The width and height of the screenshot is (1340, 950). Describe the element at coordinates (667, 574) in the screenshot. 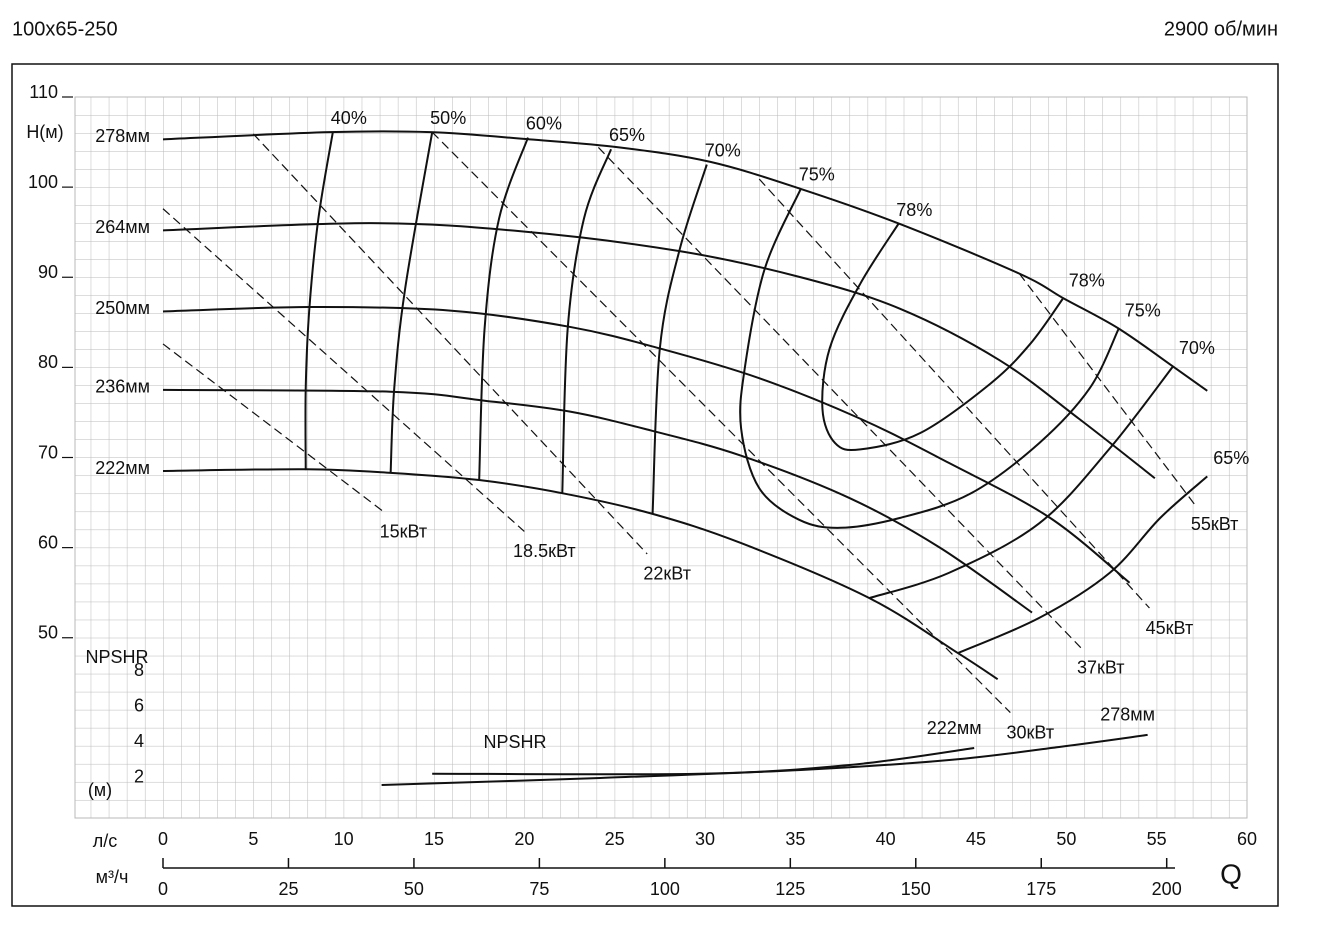

I see `power-label: 22кВт` at that location.